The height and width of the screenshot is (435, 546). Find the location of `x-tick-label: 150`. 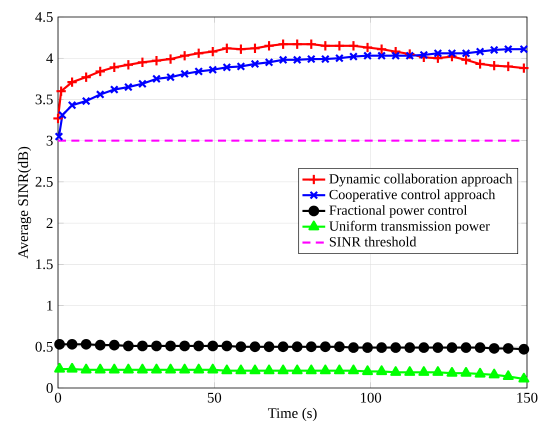

x-tick-label: 150 is located at coordinates (527, 397).